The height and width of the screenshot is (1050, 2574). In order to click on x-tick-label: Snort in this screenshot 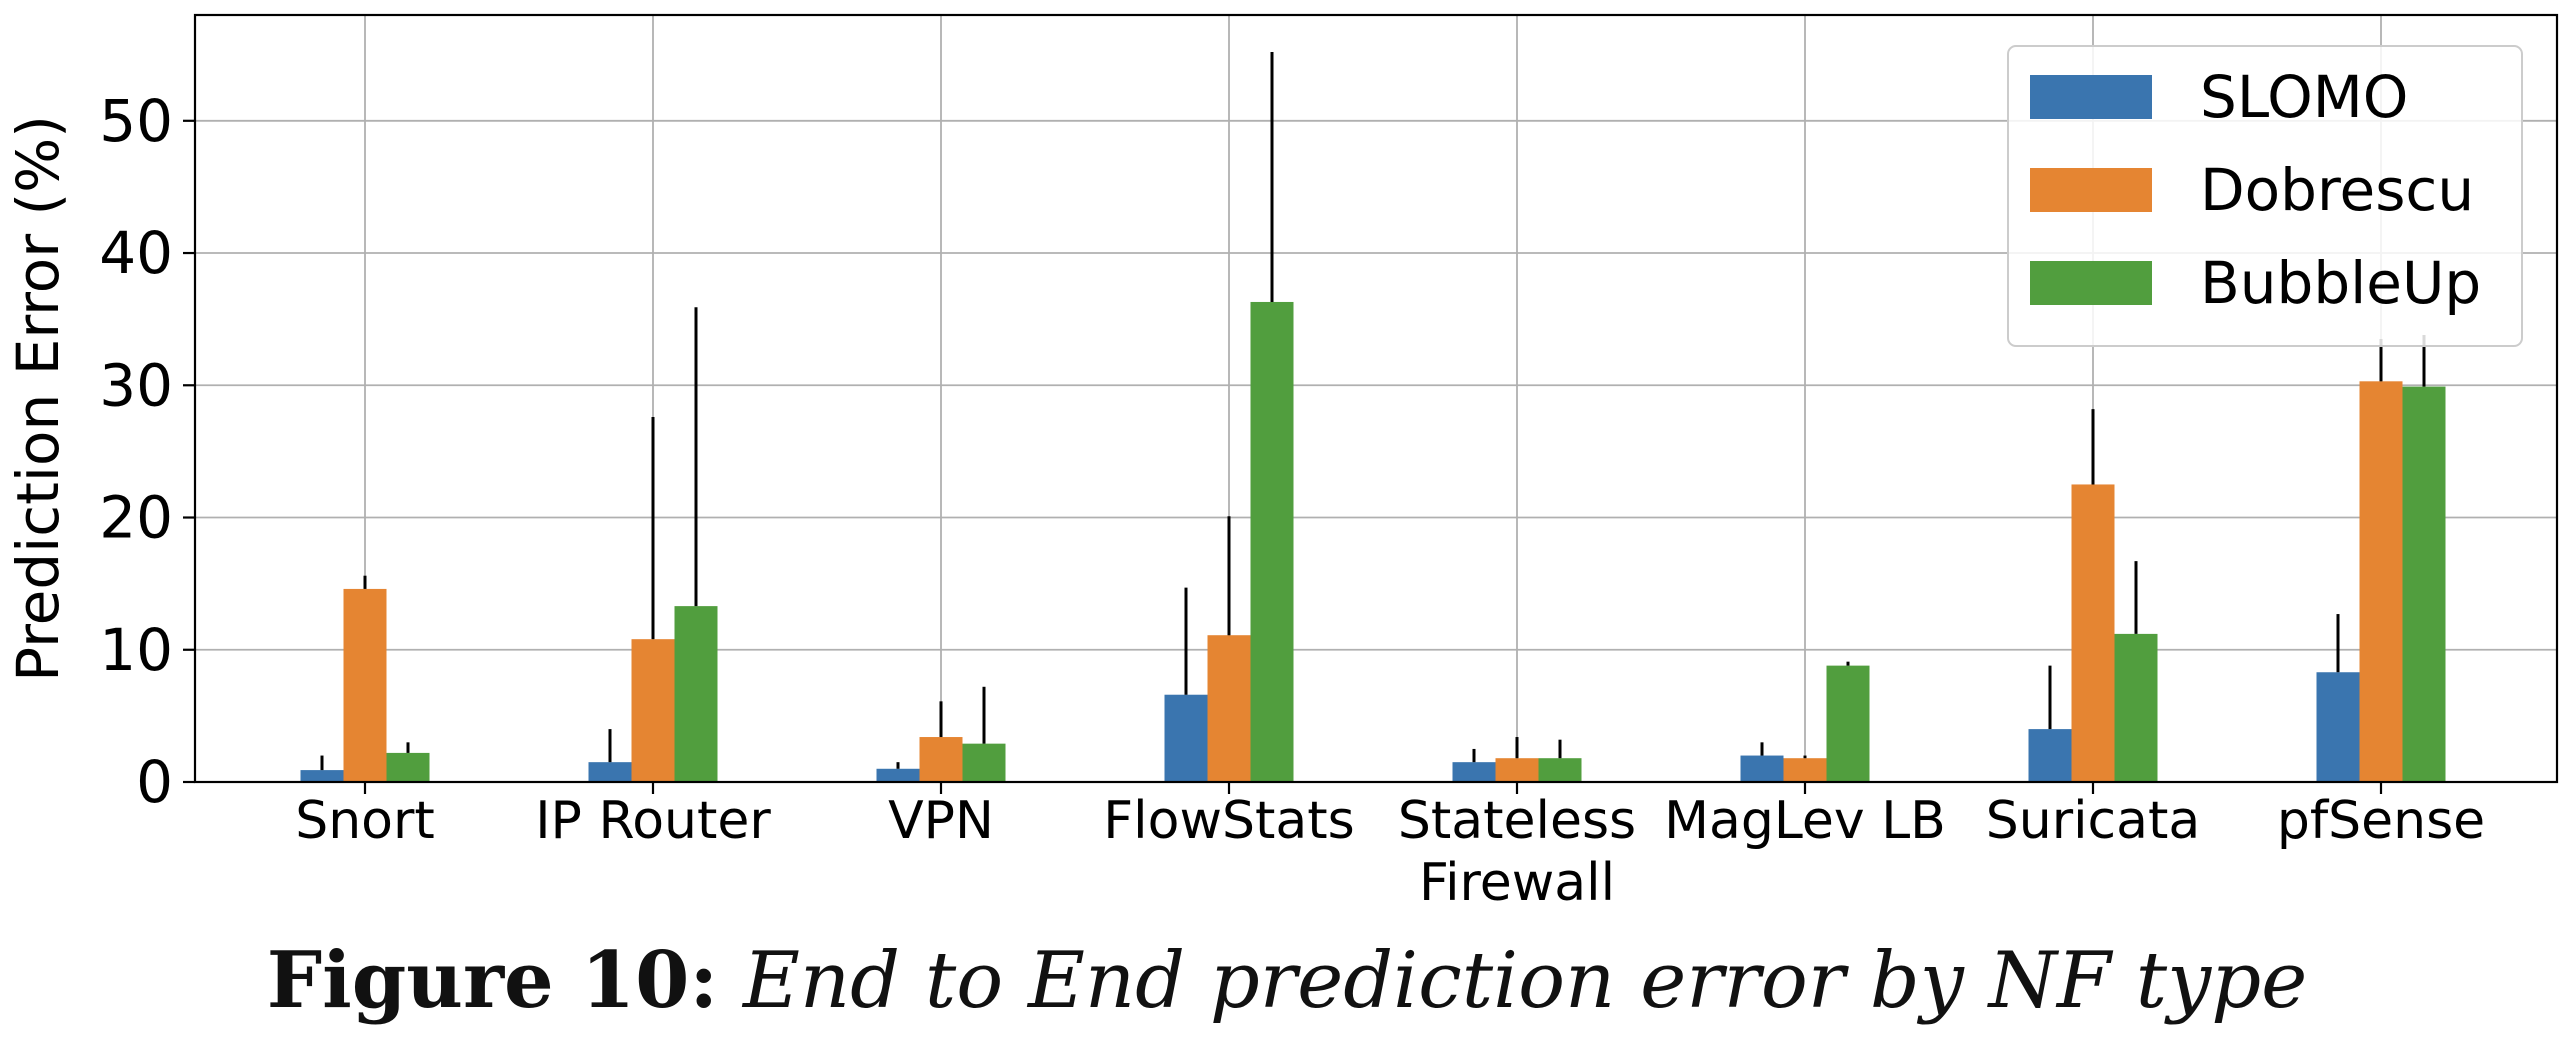, I will do `click(365, 821)`.